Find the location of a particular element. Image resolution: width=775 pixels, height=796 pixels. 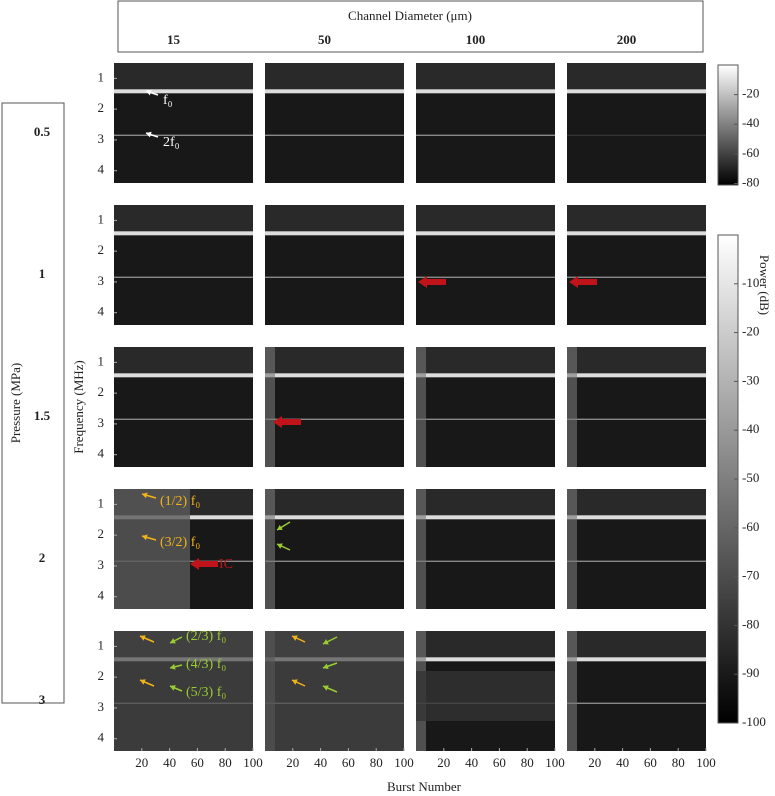

row-box is located at coordinates (33, 403).